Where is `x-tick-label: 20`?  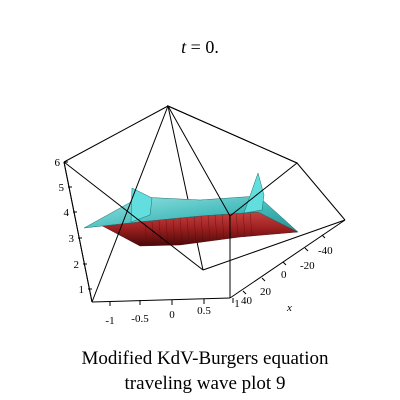 x-tick-label: 20 is located at coordinates (266, 292).